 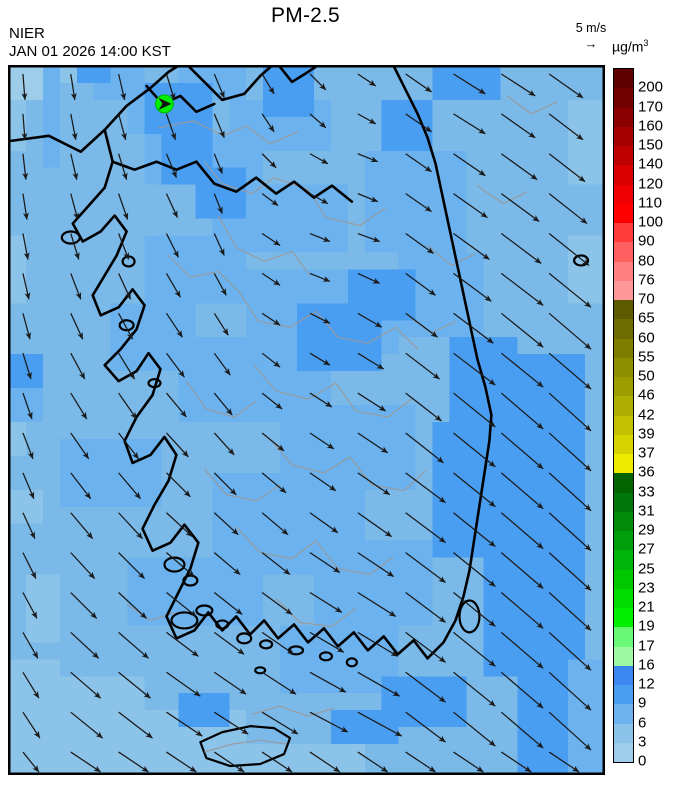 What do you see at coordinates (646, 665) in the screenshot?
I see `colorbar-tick-label: 16` at bounding box center [646, 665].